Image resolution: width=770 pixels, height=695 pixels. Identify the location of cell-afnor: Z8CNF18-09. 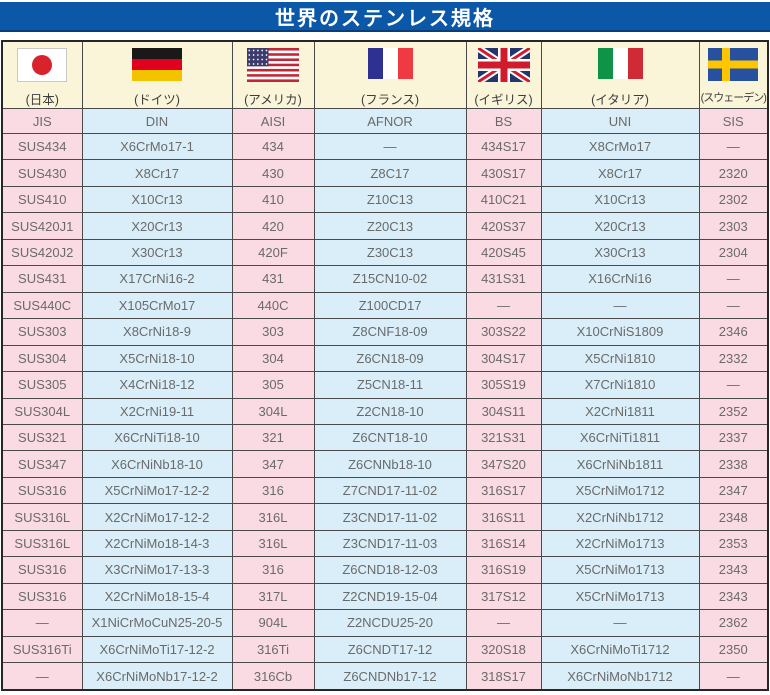
(390, 332).